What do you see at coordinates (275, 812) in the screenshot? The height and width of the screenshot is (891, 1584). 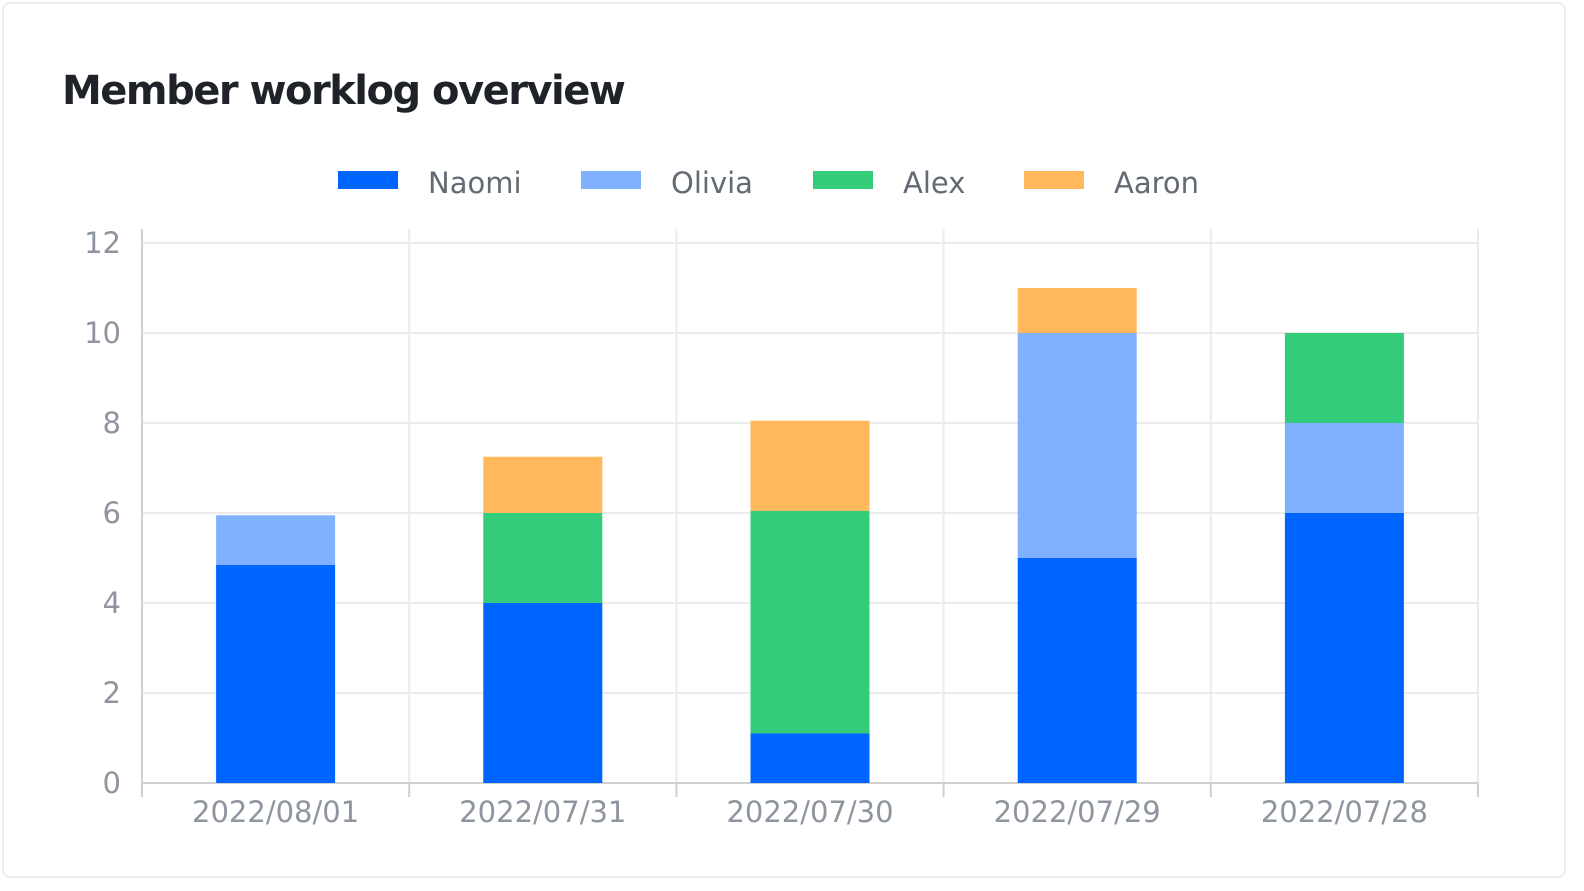 I see `x-tick-label: 2022/08/01` at bounding box center [275, 812].